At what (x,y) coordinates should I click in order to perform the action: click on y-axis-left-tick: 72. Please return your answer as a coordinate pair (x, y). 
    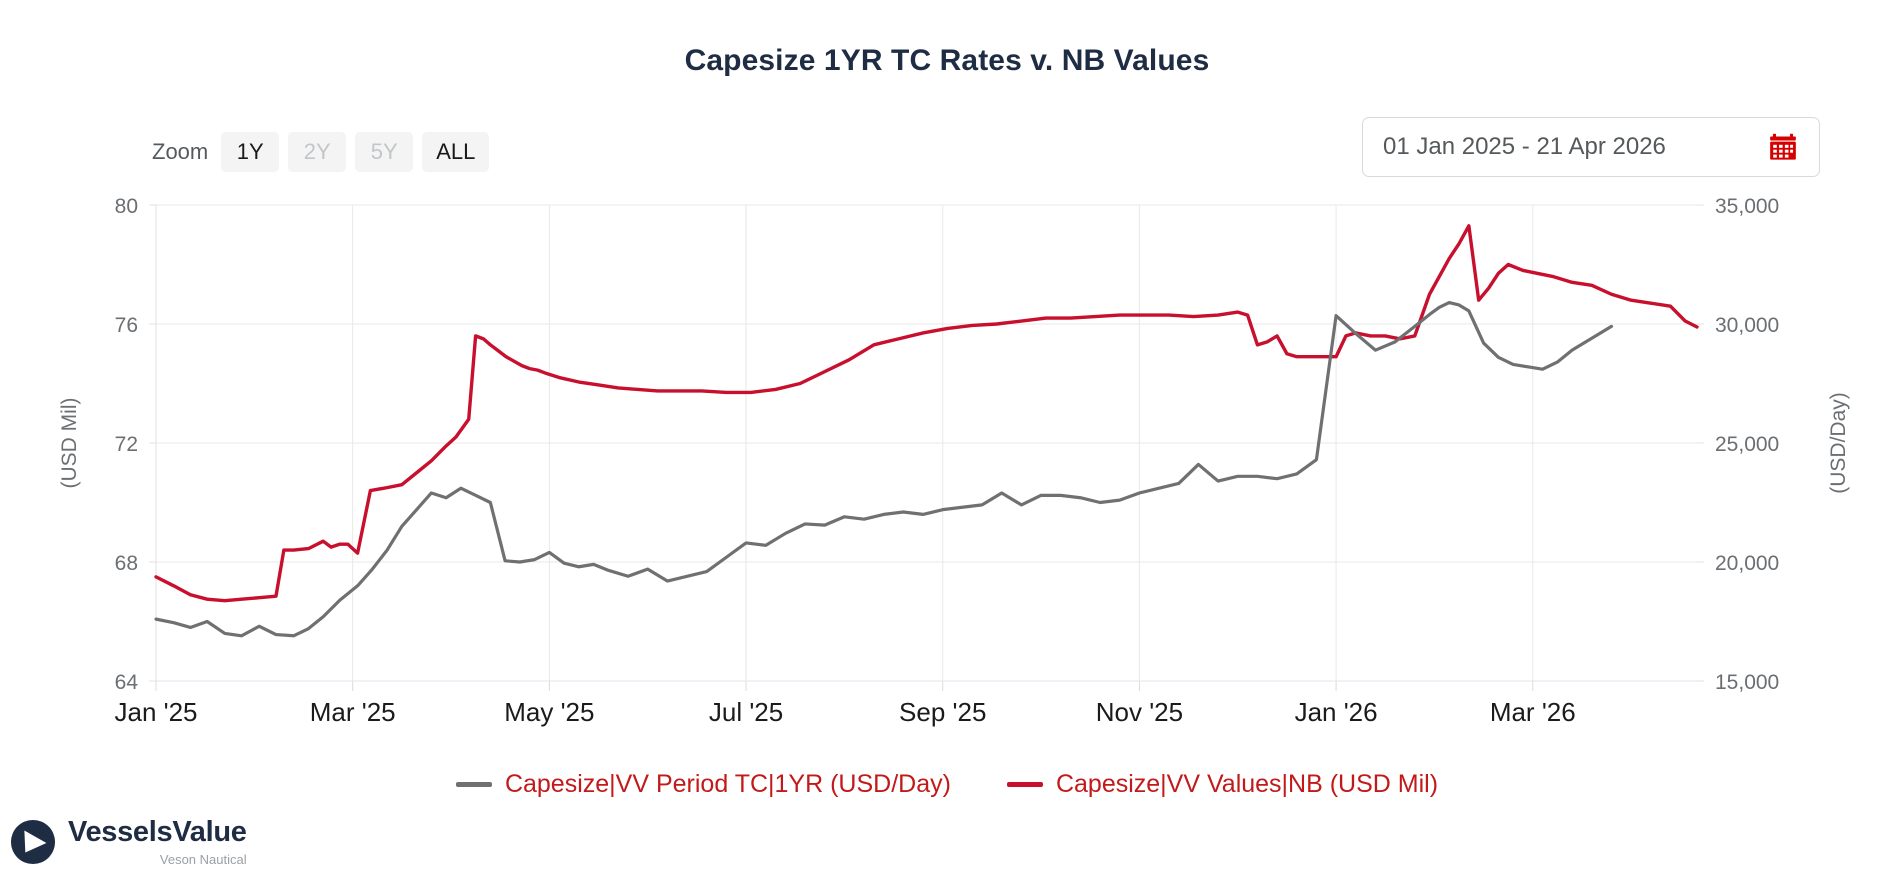
    Looking at the image, I should click on (126, 444).